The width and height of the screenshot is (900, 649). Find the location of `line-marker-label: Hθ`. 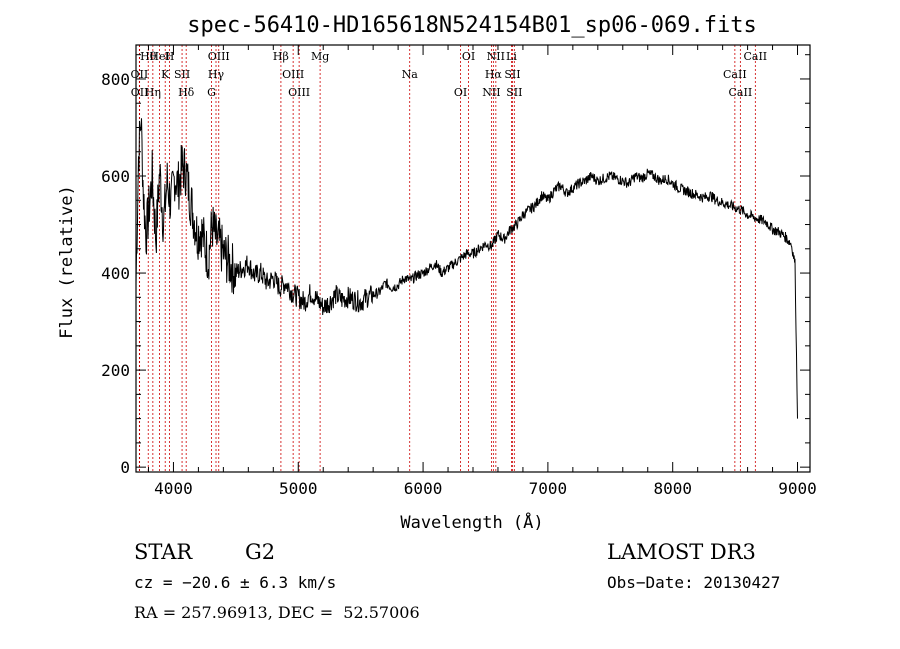

line-marker-label: Hθ is located at coordinates (148, 56).